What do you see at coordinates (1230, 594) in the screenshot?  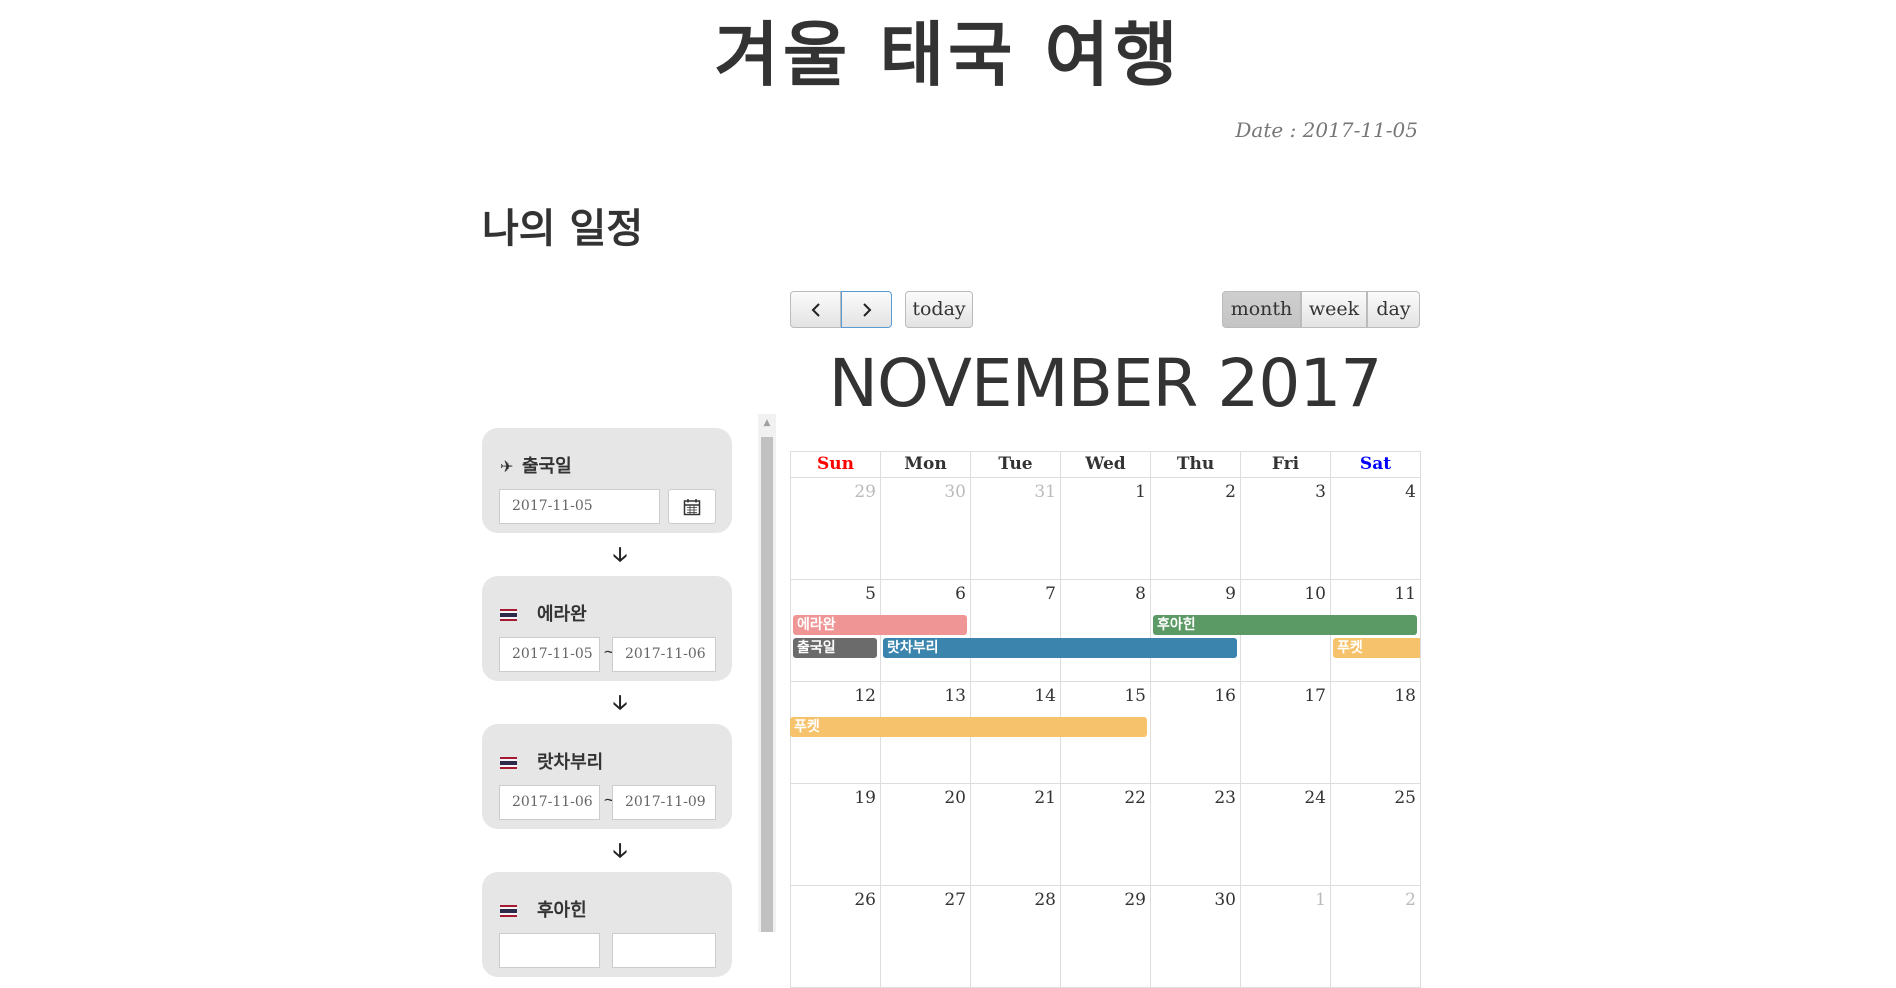 I see `day-number: 9` at bounding box center [1230, 594].